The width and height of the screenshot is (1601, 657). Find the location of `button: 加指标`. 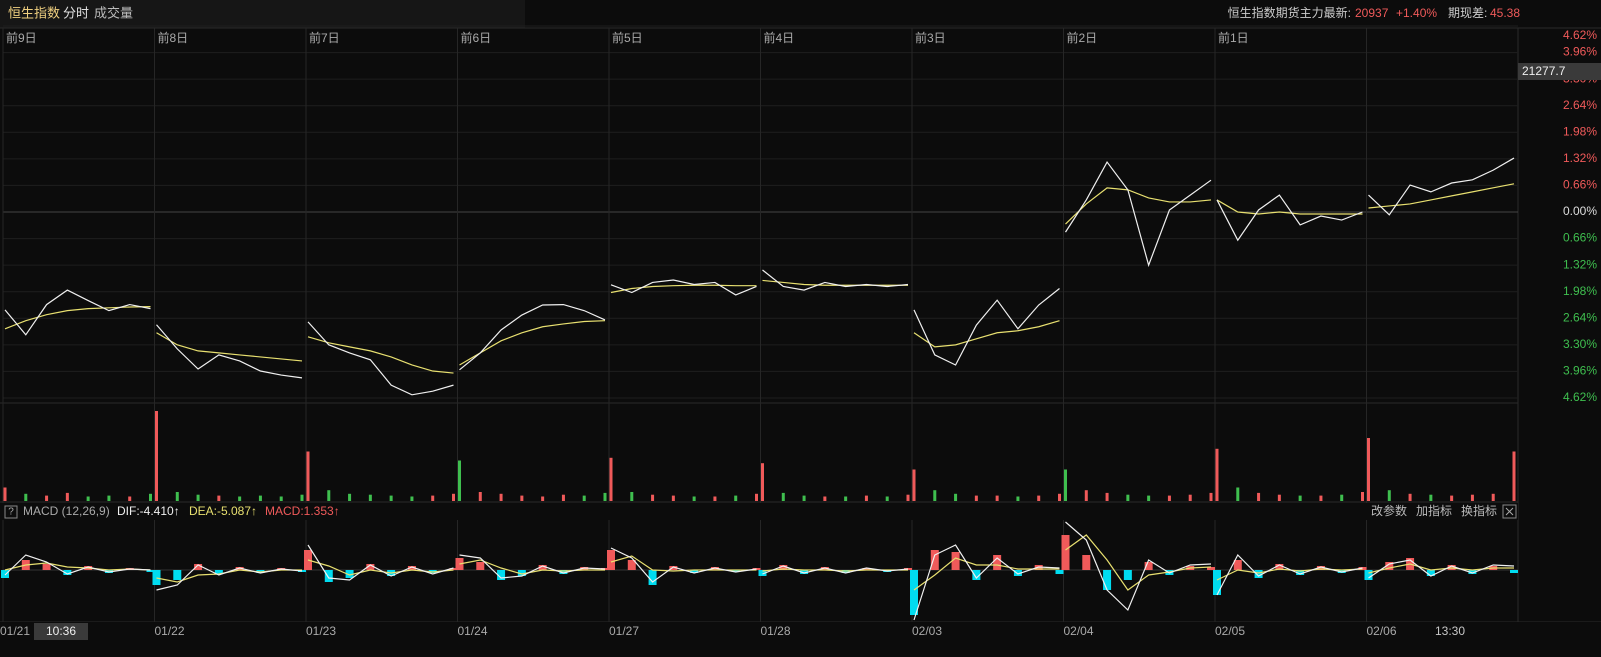

button: 加指标 is located at coordinates (1434, 510).